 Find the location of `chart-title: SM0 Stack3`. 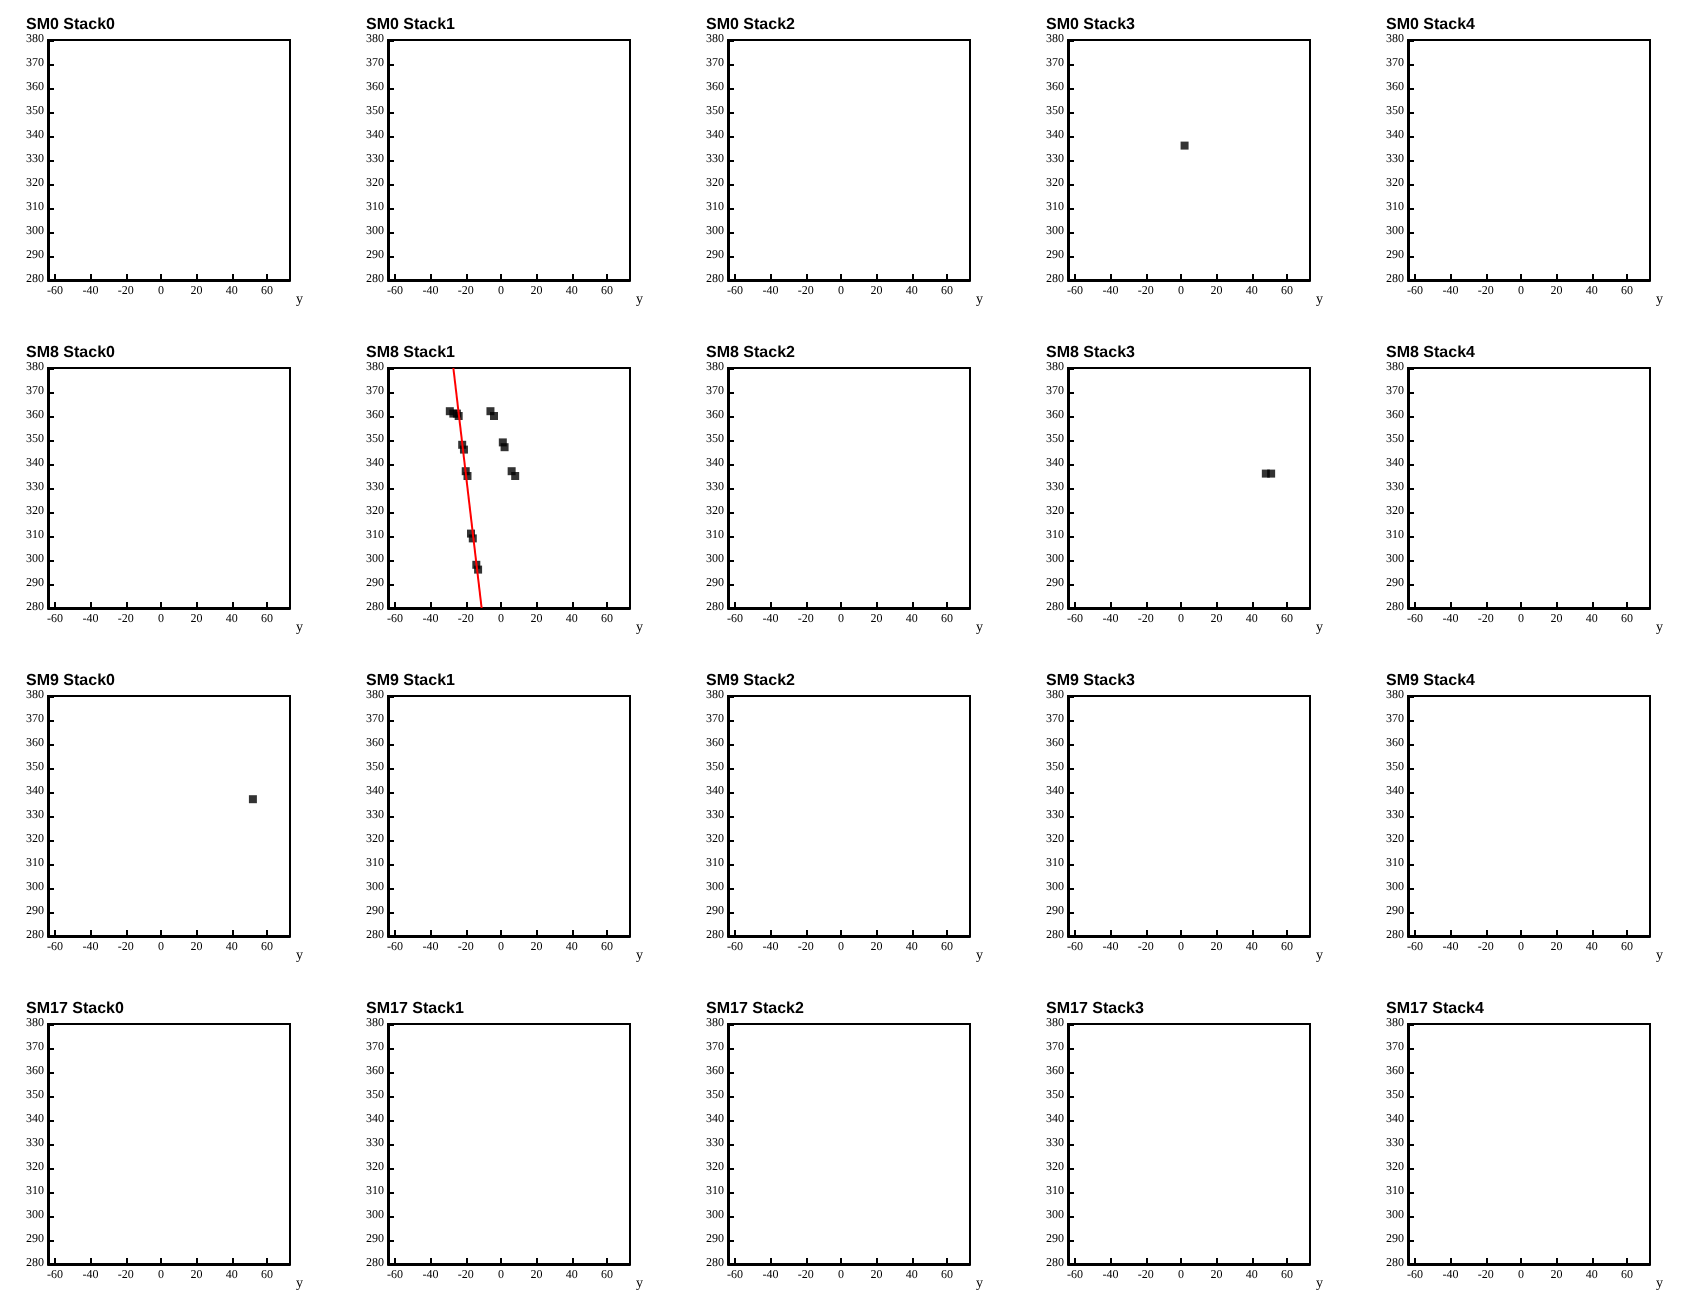

chart-title: SM0 Stack3 is located at coordinates (1091, 24).